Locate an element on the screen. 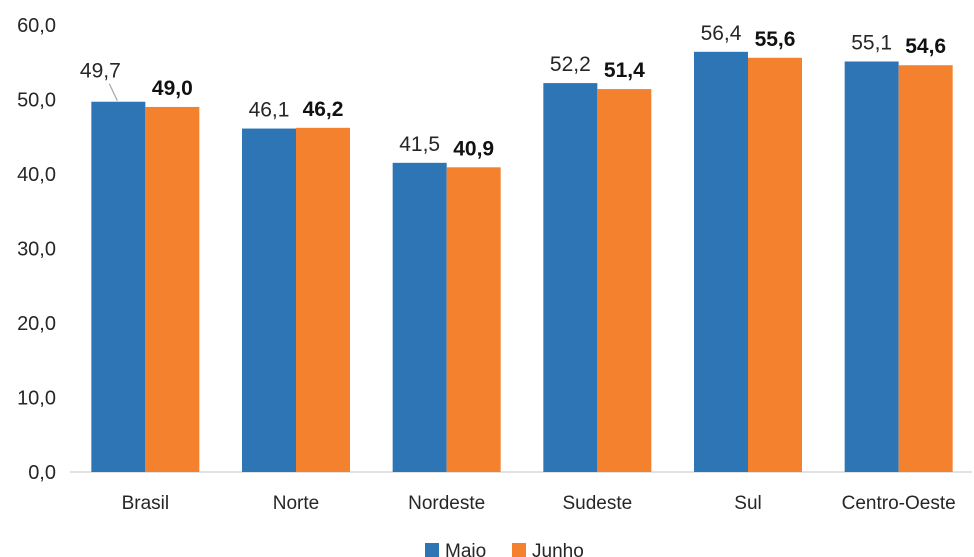 This screenshot has width=974, height=557. data-label-maio: 52,2 is located at coordinates (570, 64).